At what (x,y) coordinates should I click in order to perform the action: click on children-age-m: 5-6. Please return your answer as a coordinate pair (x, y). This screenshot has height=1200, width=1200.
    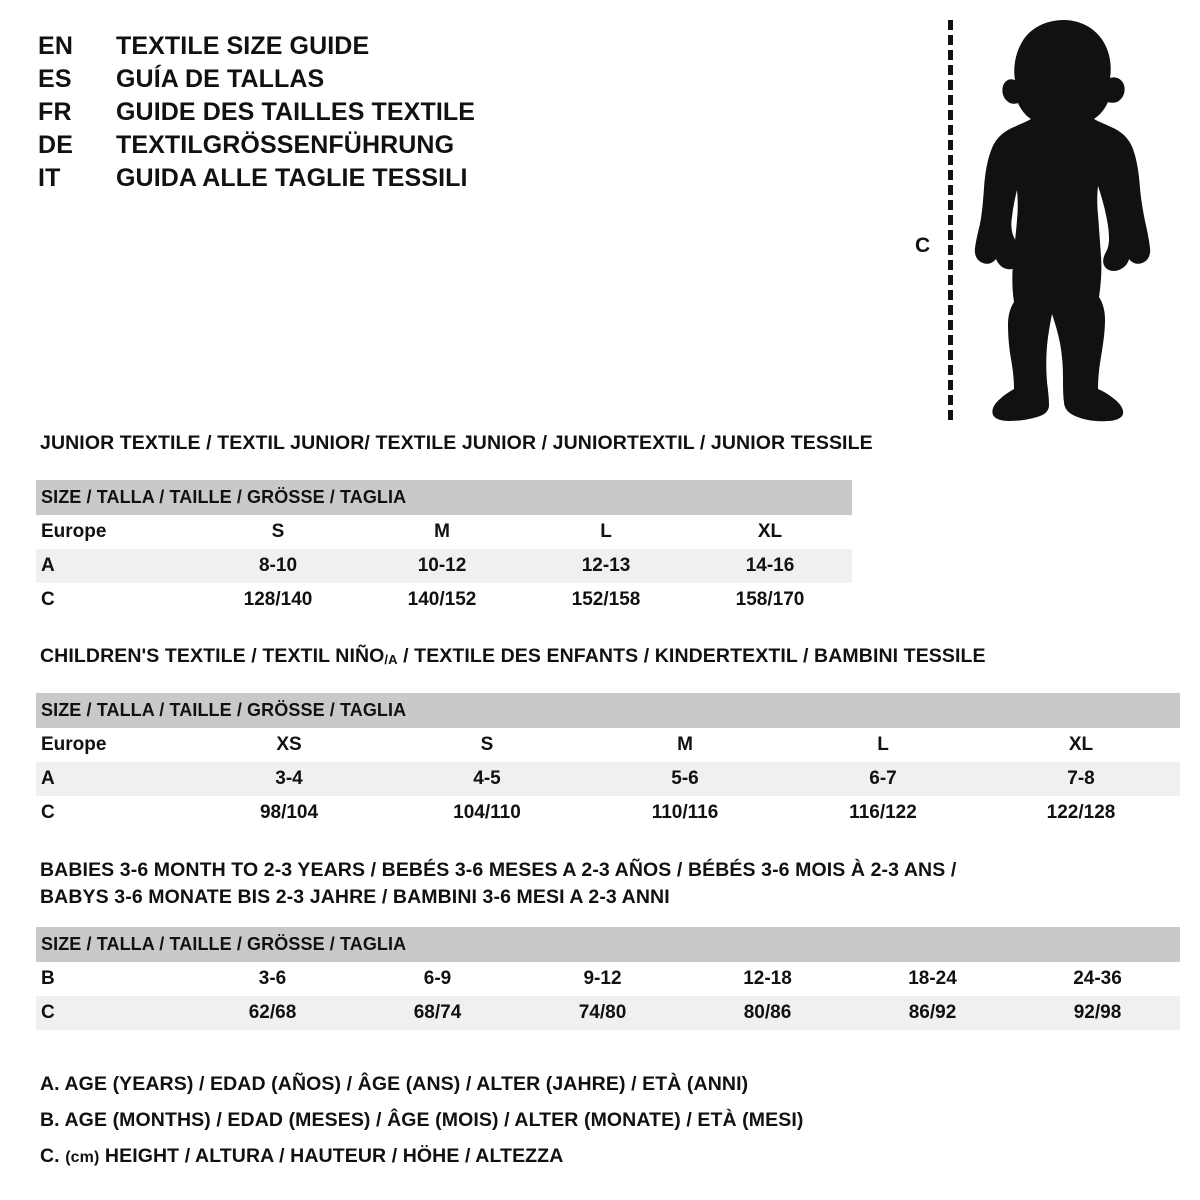
    Looking at the image, I should click on (685, 779).